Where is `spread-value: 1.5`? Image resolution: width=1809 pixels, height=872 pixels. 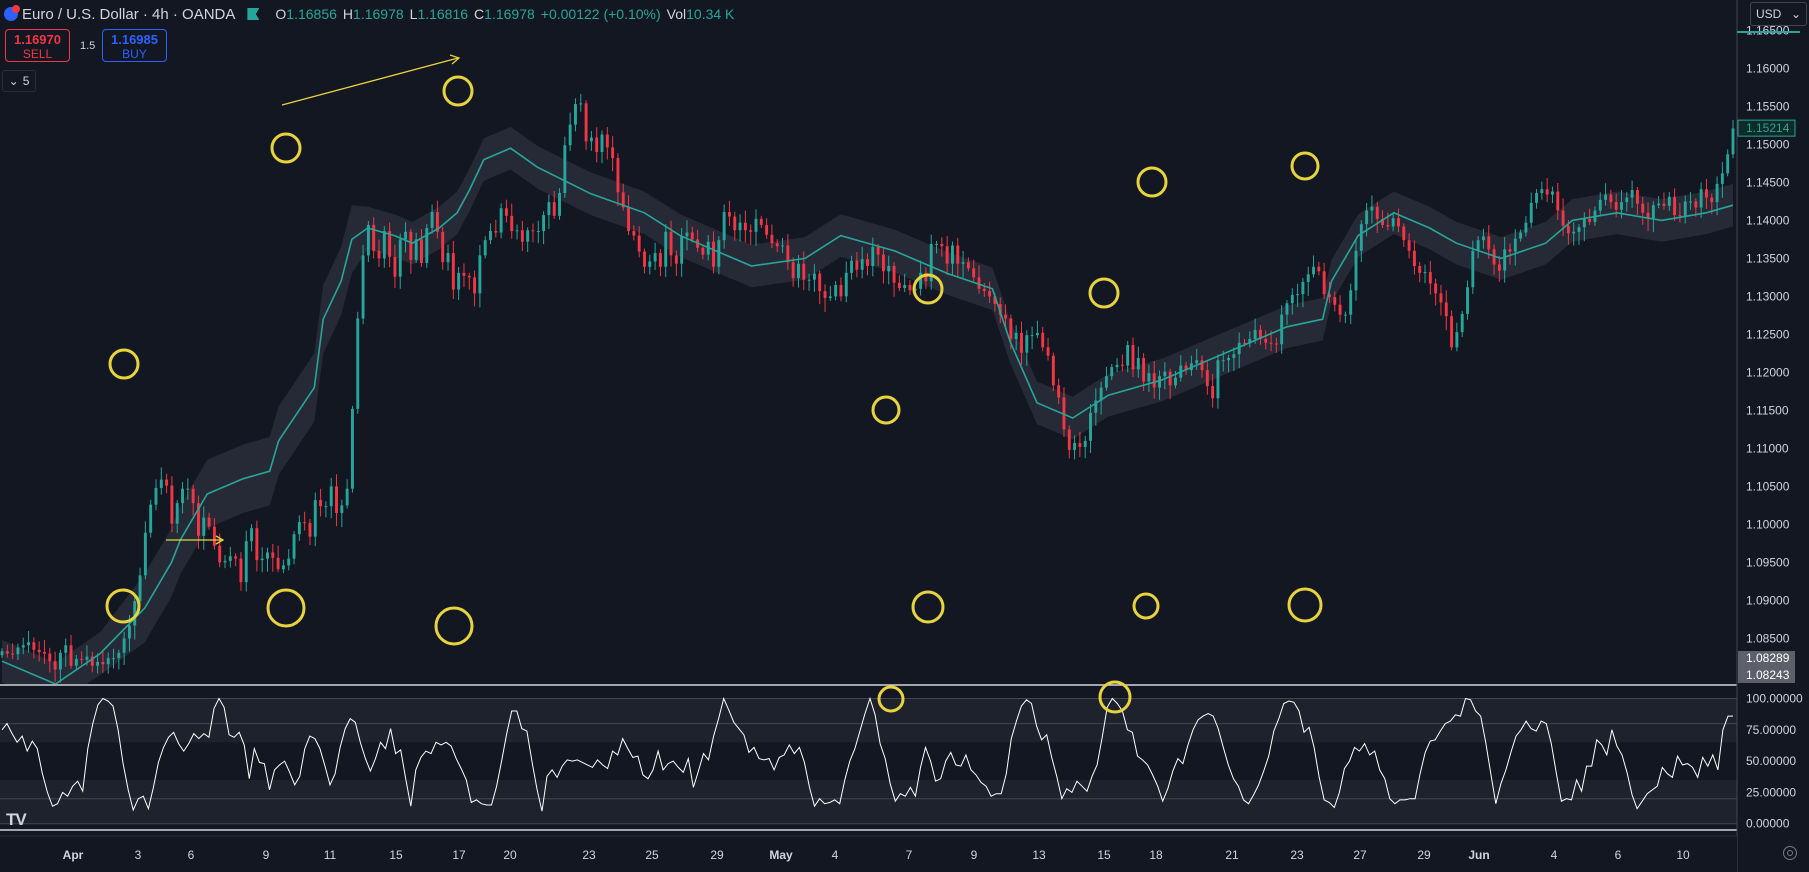
spread-value: 1.5 is located at coordinates (88, 46).